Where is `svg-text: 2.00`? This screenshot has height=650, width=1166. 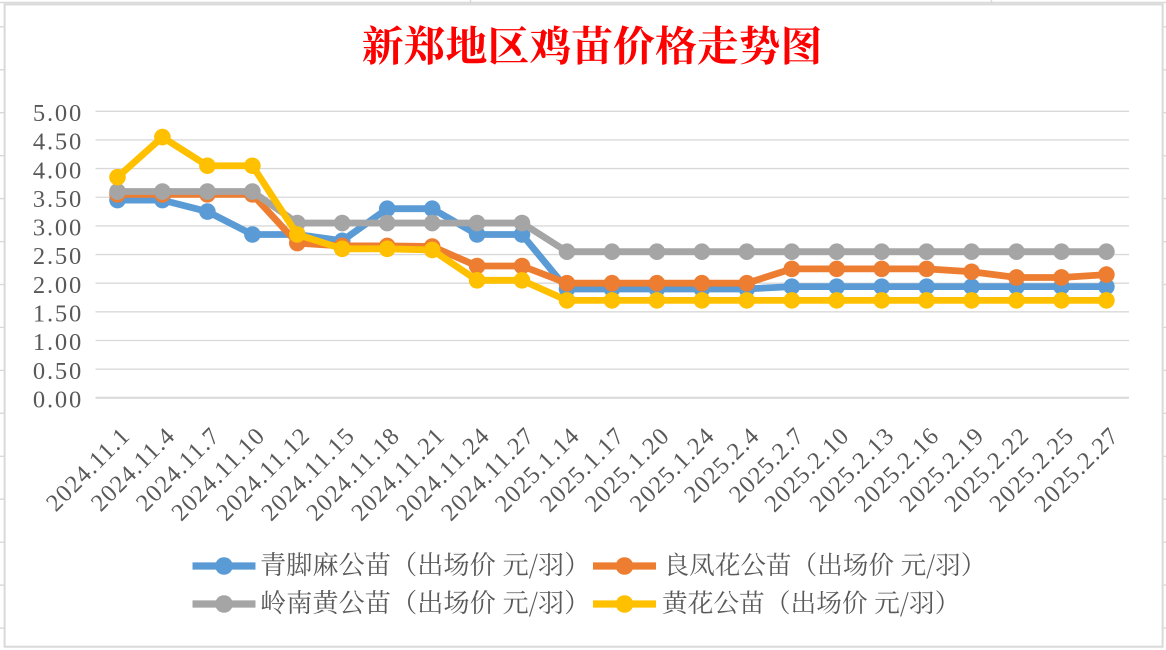 svg-text: 2.00 is located at coordinates (58, 285).